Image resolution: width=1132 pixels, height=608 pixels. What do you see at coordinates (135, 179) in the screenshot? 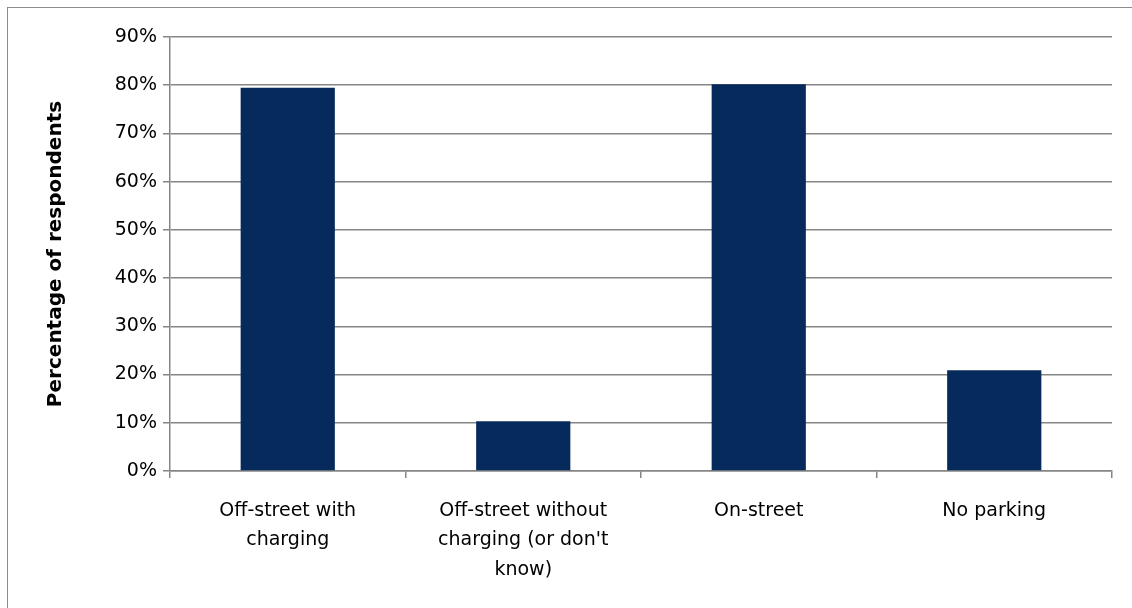
I see `y-tick-label: 60%` at bounding box center [135, 179].